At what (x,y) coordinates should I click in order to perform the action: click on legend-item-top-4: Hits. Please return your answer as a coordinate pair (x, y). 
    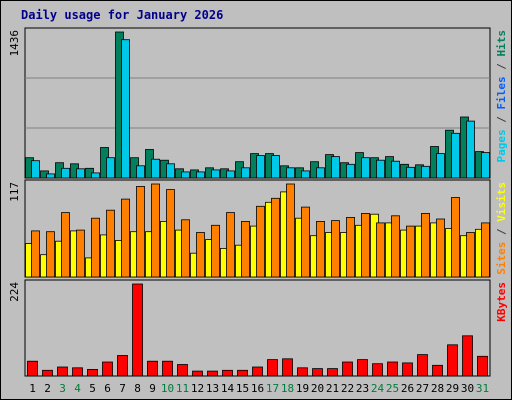
    Looking at the image, I should click on (501, 43).